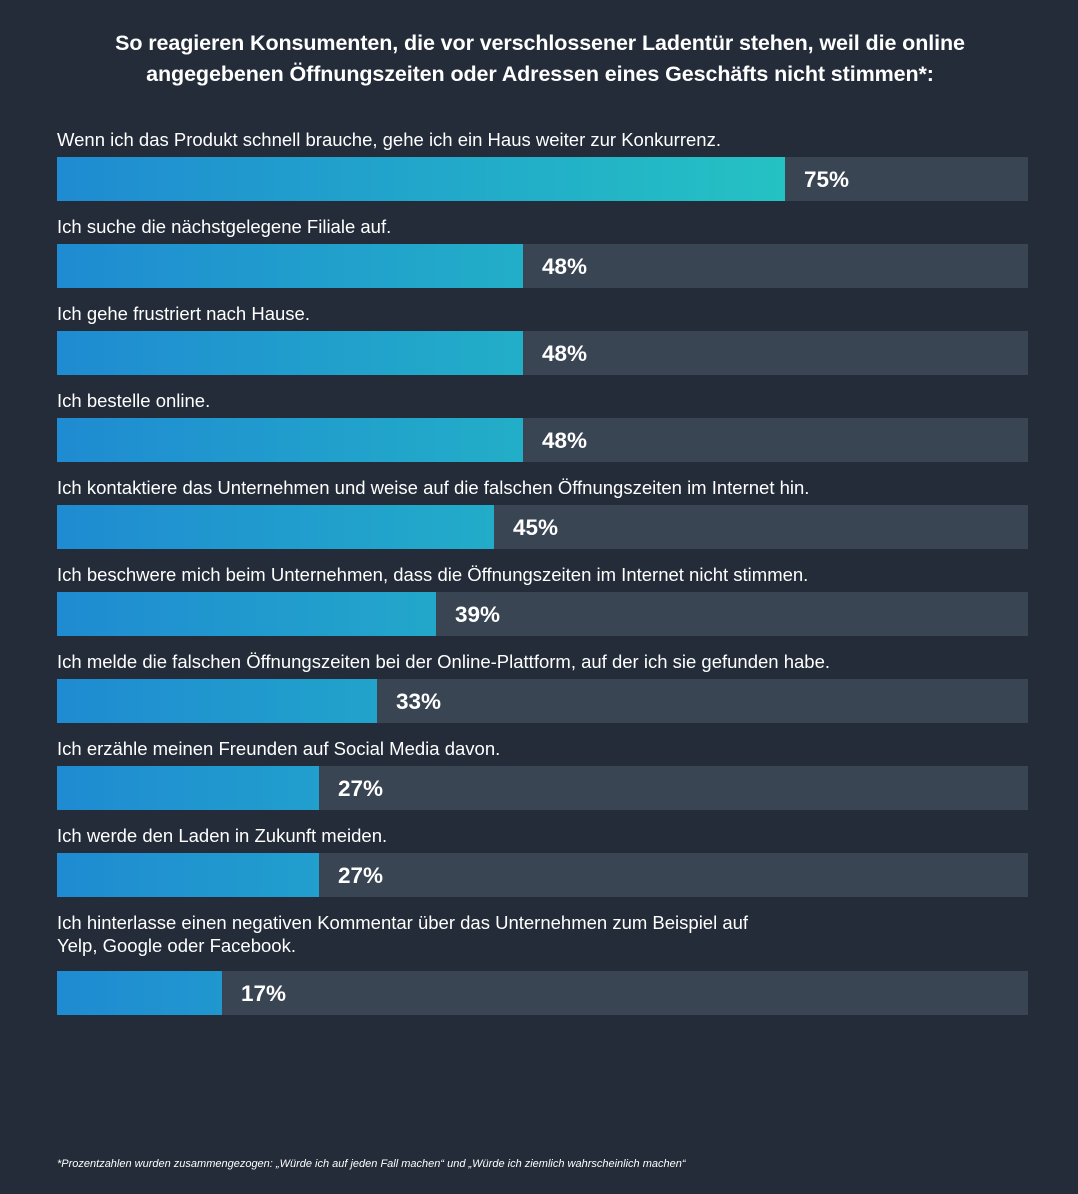 The height and width of the screenshot is (1194, 1078). I want to click on bar-track: 75%, so click(542, 179).